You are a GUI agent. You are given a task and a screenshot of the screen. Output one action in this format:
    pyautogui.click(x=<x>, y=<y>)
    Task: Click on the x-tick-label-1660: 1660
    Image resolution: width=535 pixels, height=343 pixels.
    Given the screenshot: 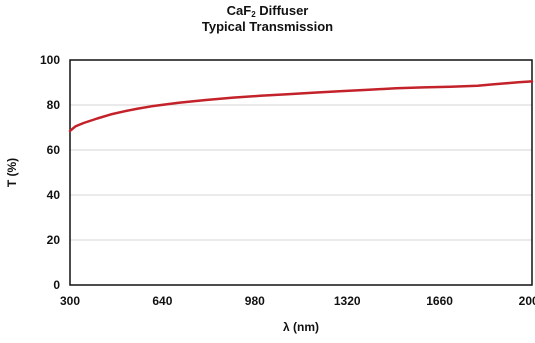 What is the action you would take?
    pyautogui.click(x=439, y=301)
    